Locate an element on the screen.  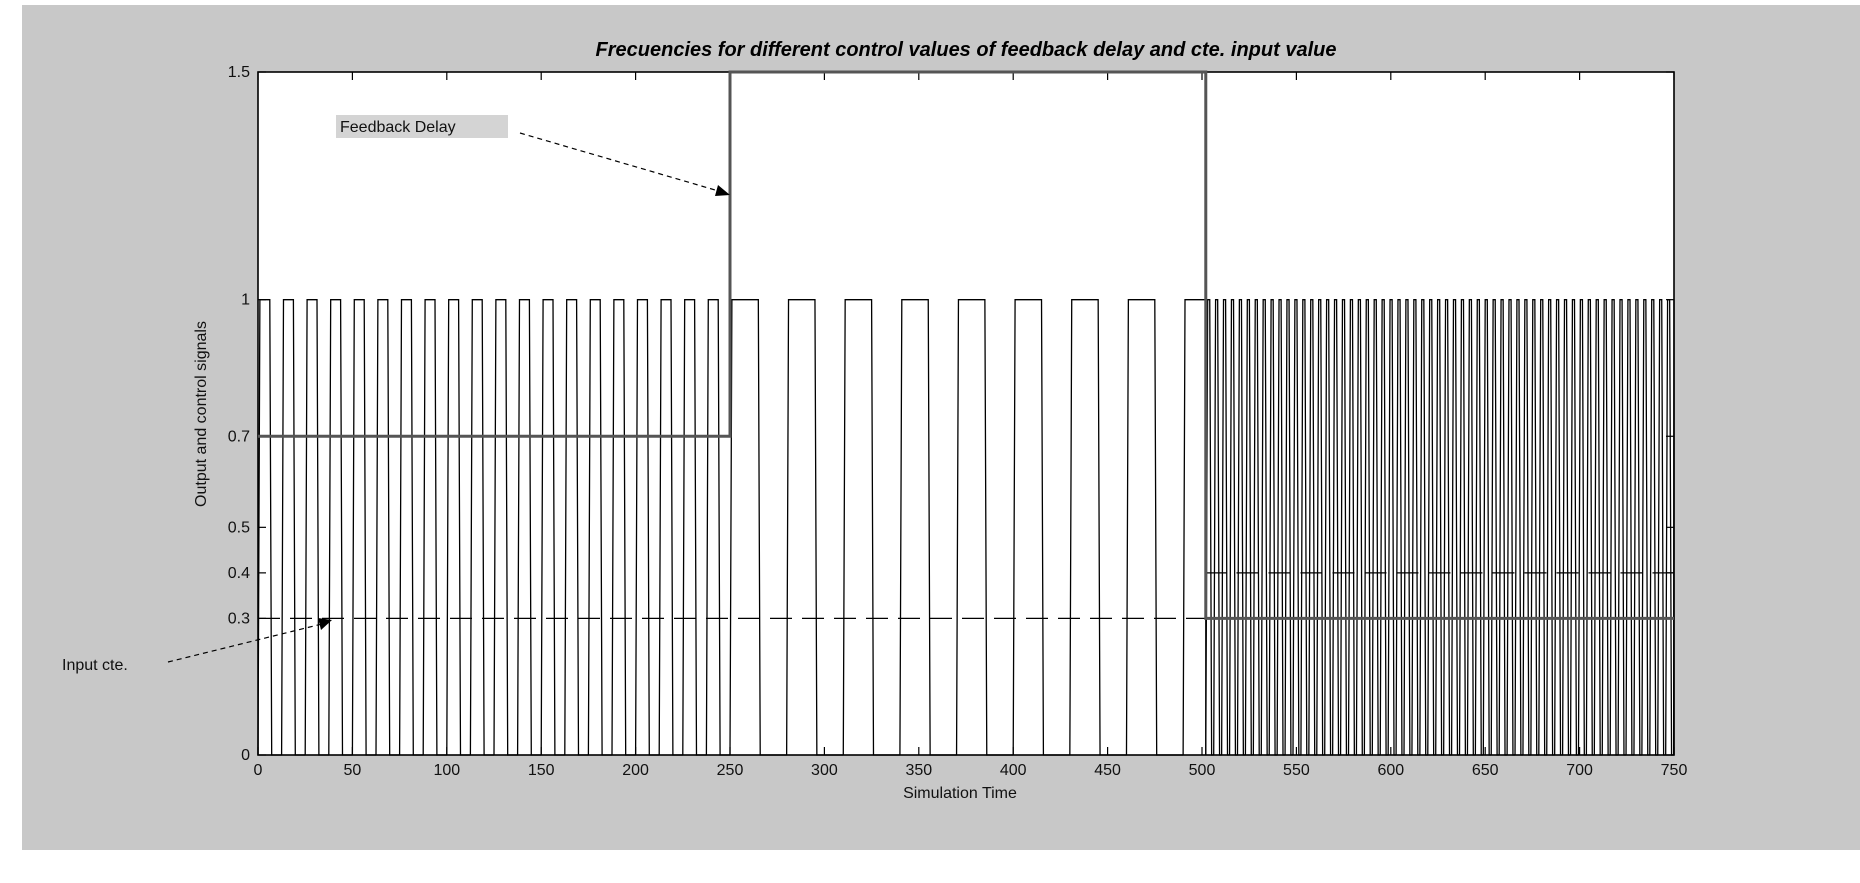
annotation-feedback-delay: Feedback Delay is located at coordinates (533, 155).